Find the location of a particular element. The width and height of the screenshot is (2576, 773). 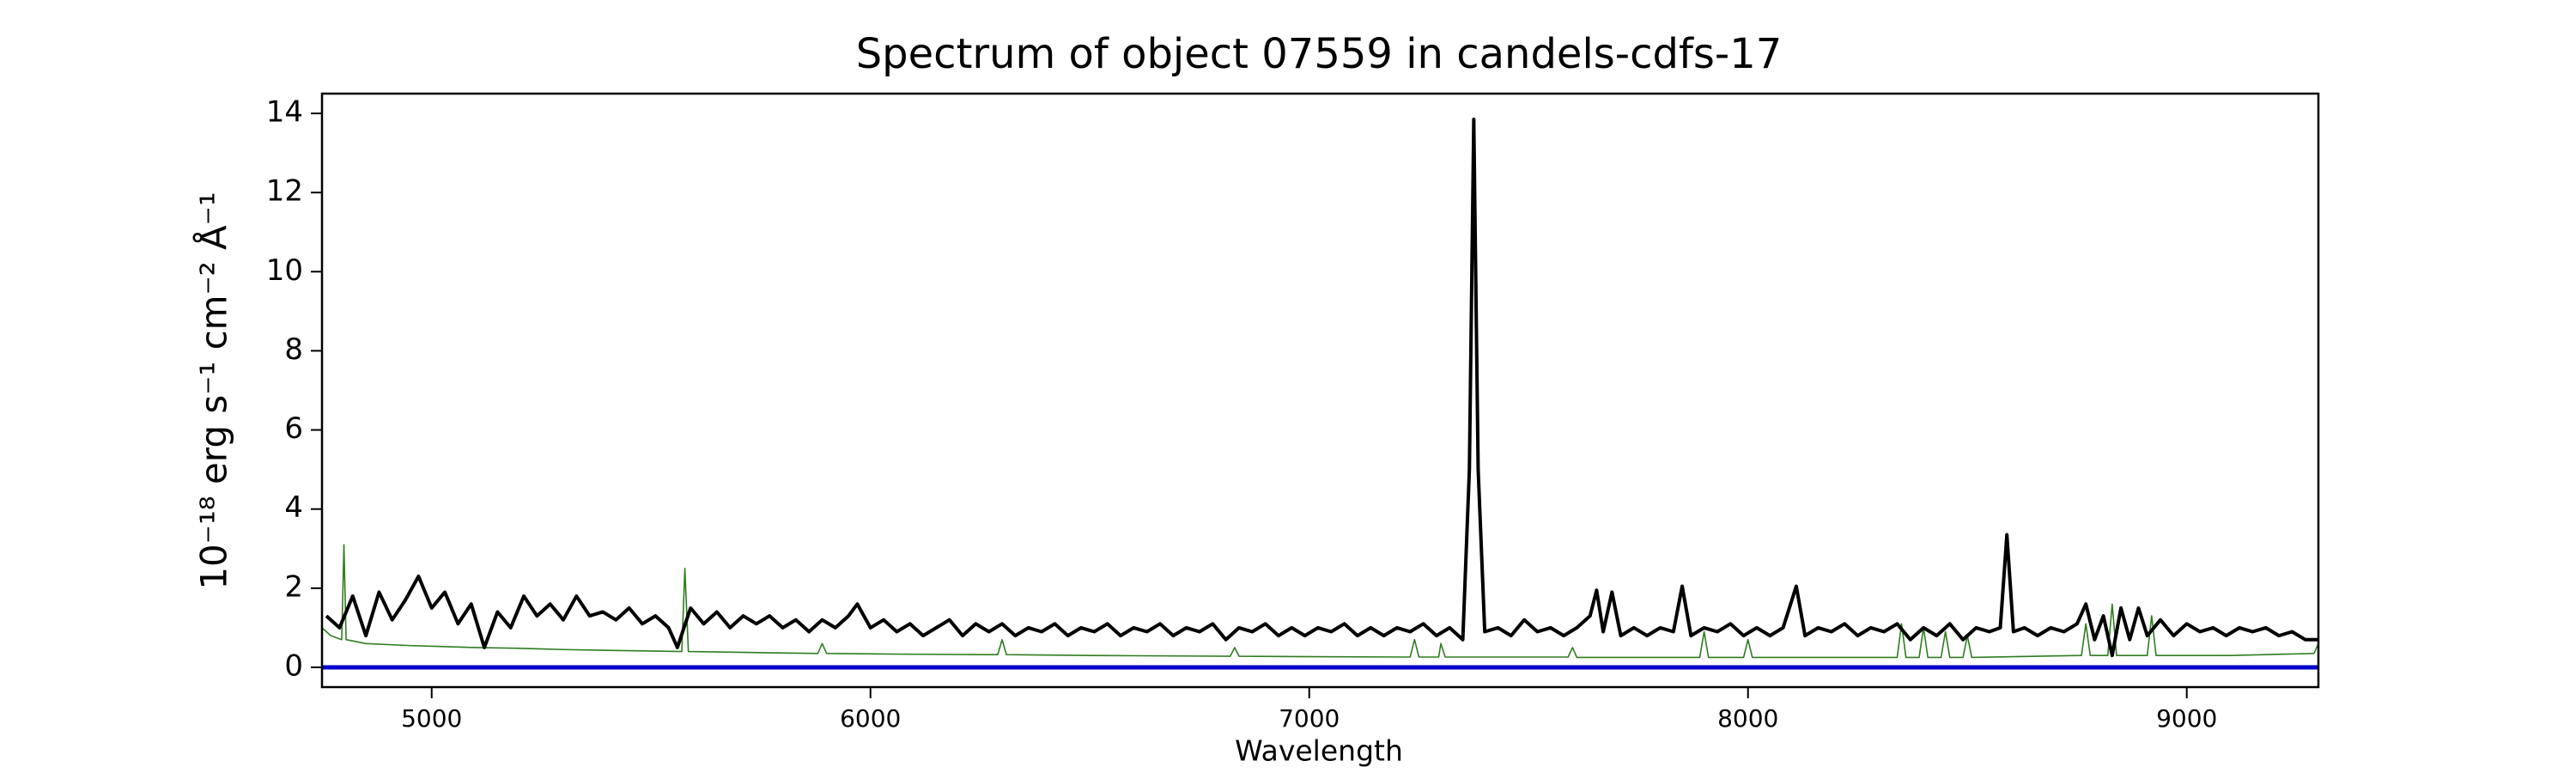

x-tick-label: 8000 is located at coordinates (1748, 718).